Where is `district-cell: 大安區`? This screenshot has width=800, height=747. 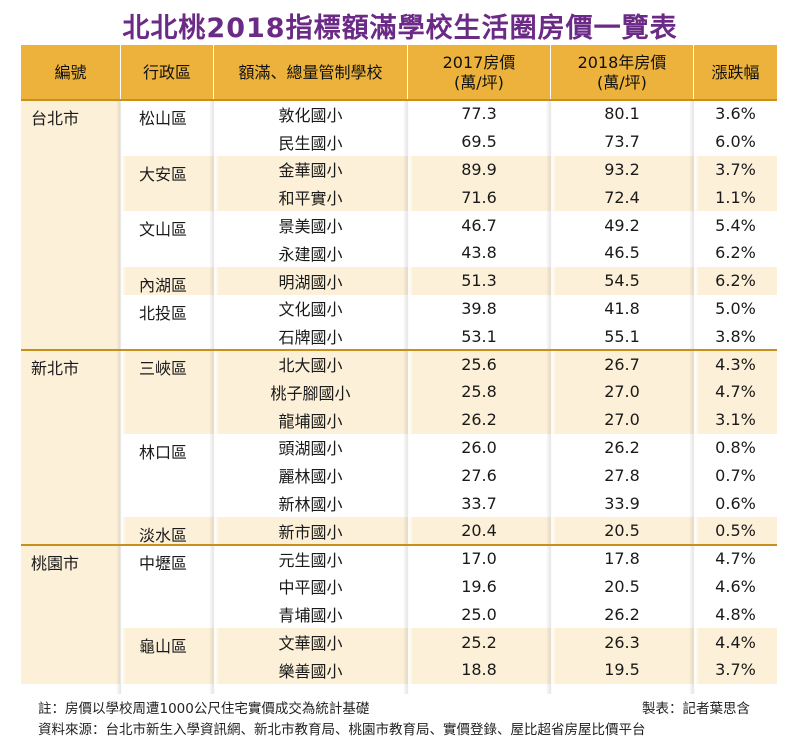
district-cell: 大安區 is located at coordinates (167, 184).